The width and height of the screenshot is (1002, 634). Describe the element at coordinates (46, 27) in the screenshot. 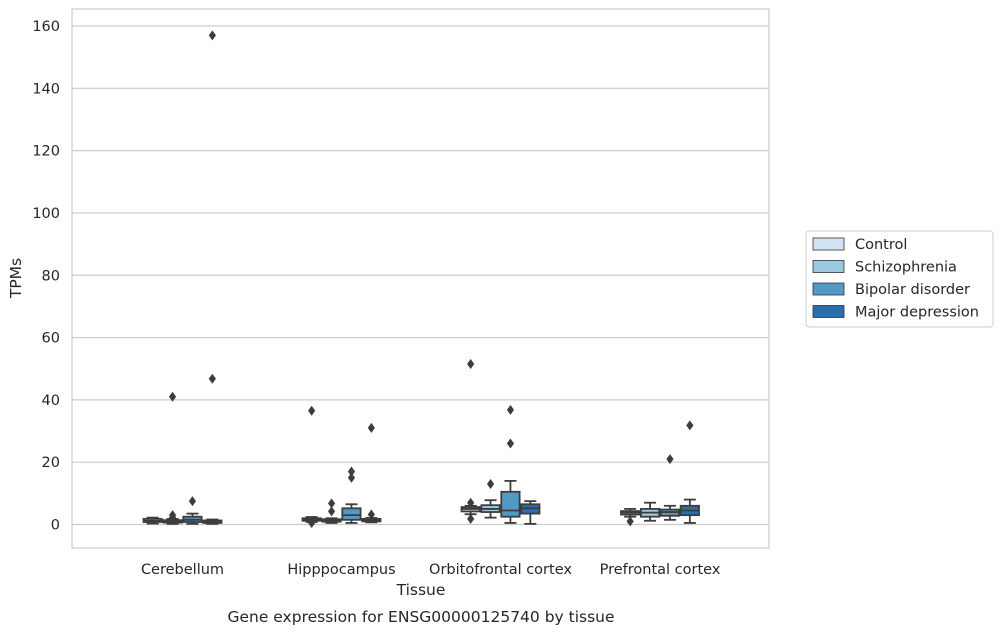

I see `y-tick-label: 160` at that location.